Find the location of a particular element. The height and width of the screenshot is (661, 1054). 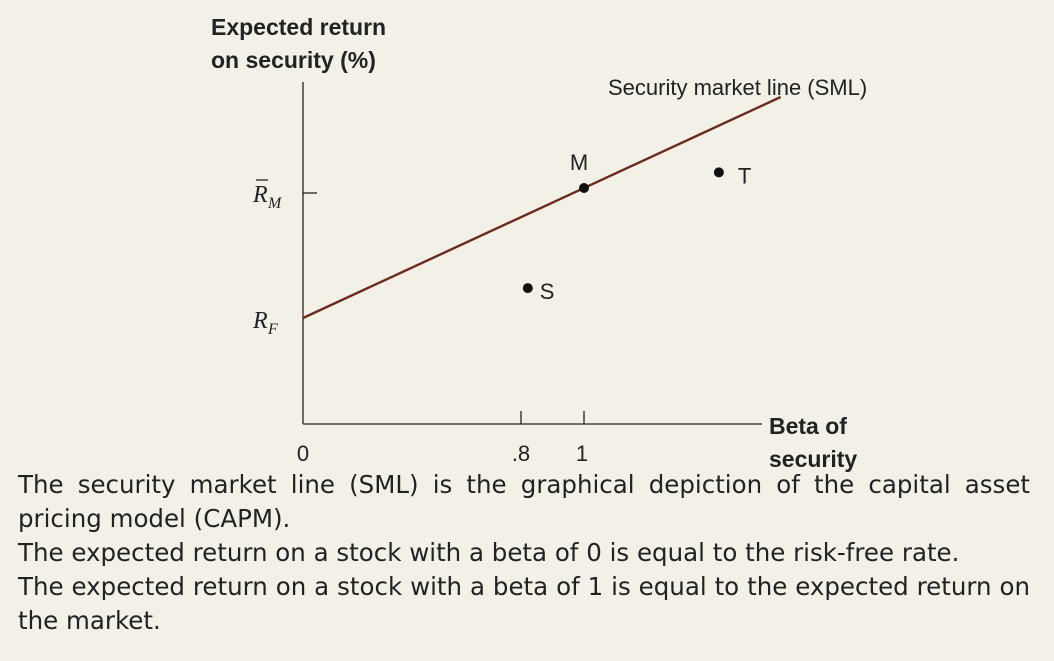

x-axis-title-line1: Beta of is located at coordinates (808, 426).